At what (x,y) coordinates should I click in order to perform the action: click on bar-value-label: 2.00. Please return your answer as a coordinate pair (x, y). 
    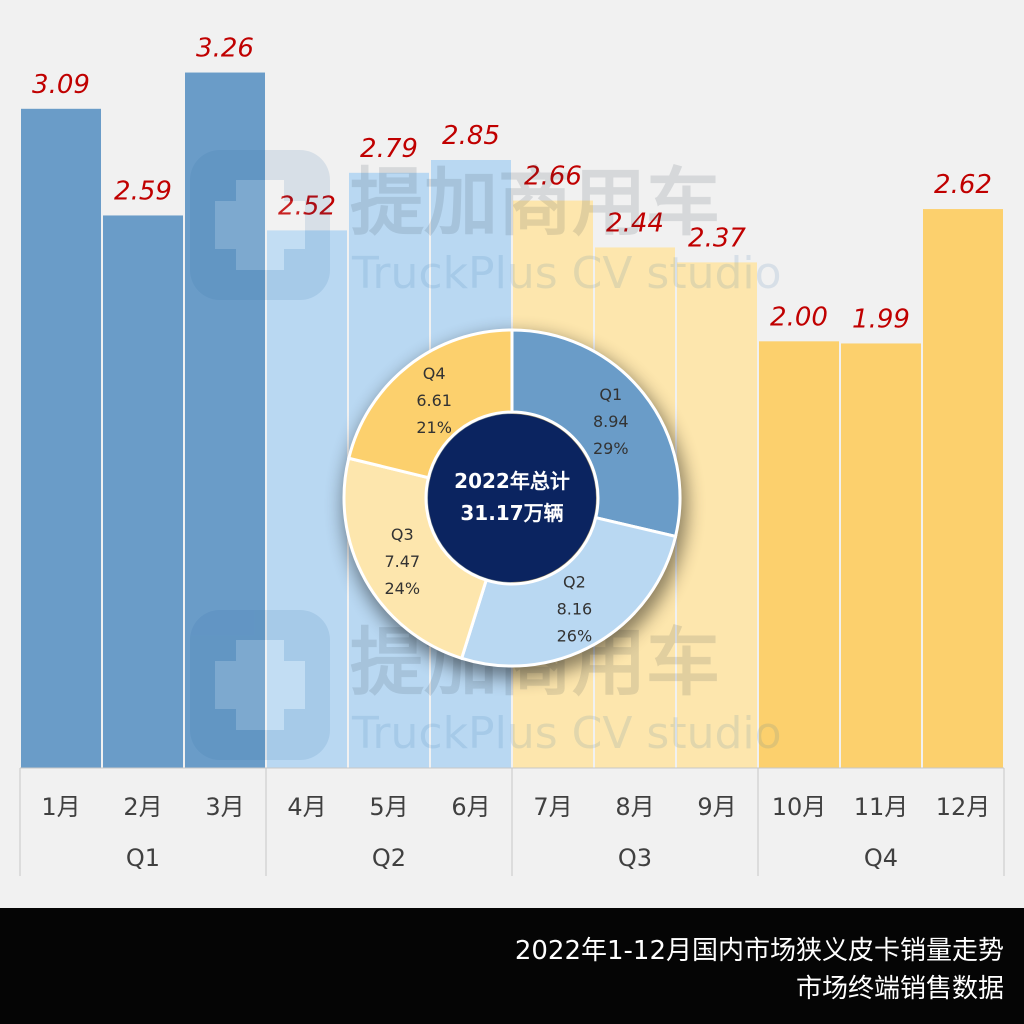
    Looking at the image, I should click on (799, 317).